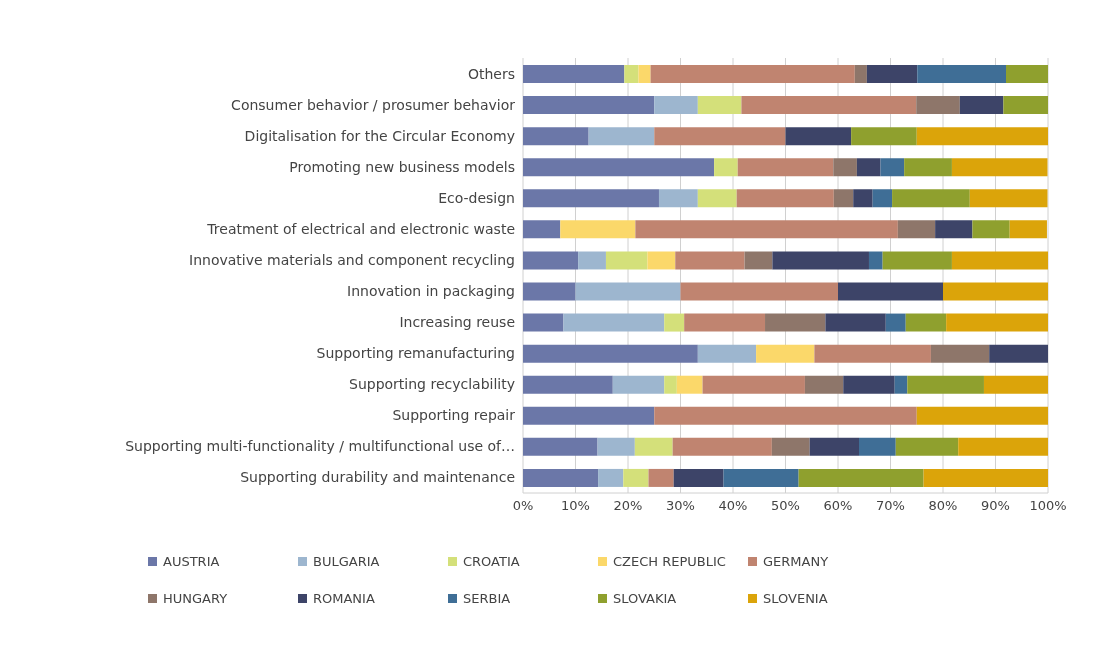 This screenshot has height=670, width=1110. Describe the element at coordinates (491, 73) in the screenshot. I see `y-tick-label: Others` at that location.